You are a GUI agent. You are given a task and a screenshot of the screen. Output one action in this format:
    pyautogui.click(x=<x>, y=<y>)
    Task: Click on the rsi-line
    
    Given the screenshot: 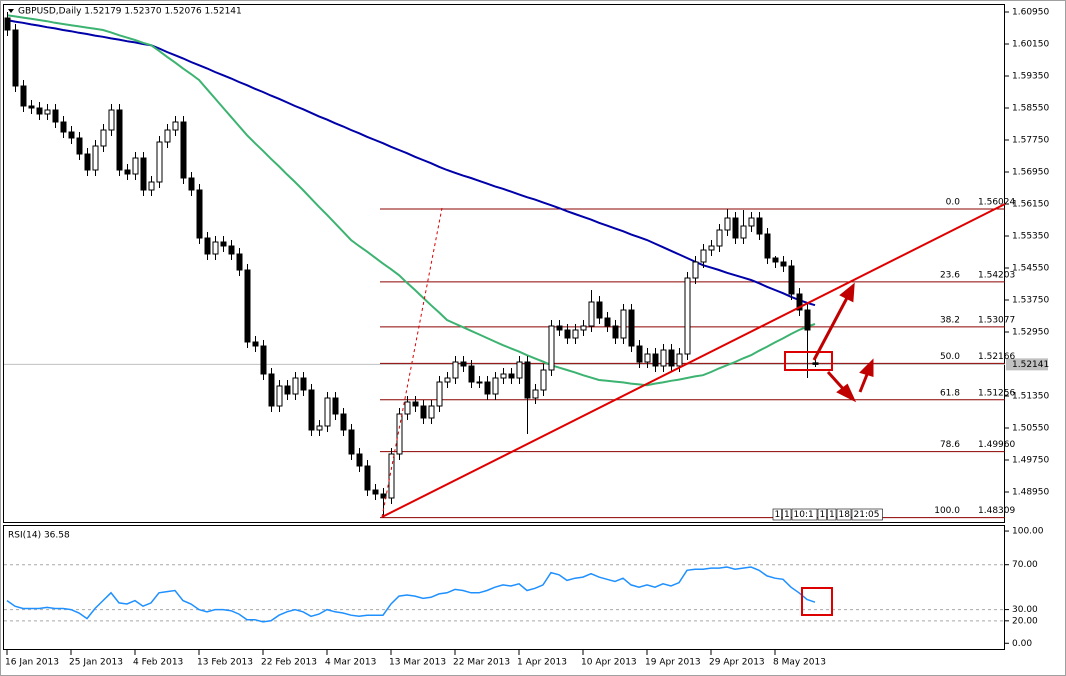 What is the action you would take?
    pyautogui.click(x=411, y=594)
    